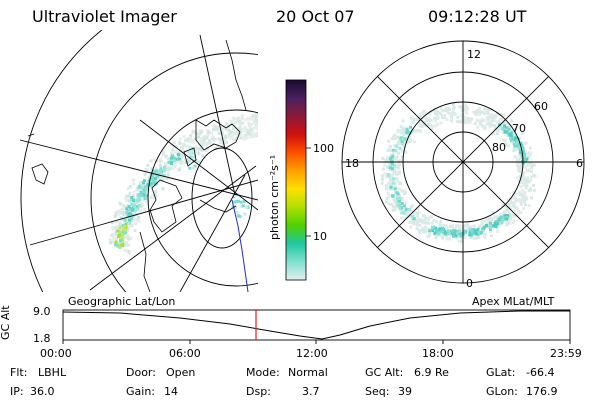 The height and width of the screenshot is (400, 600). I want to click on status-gain-label: Gain:, so click(140, 391).